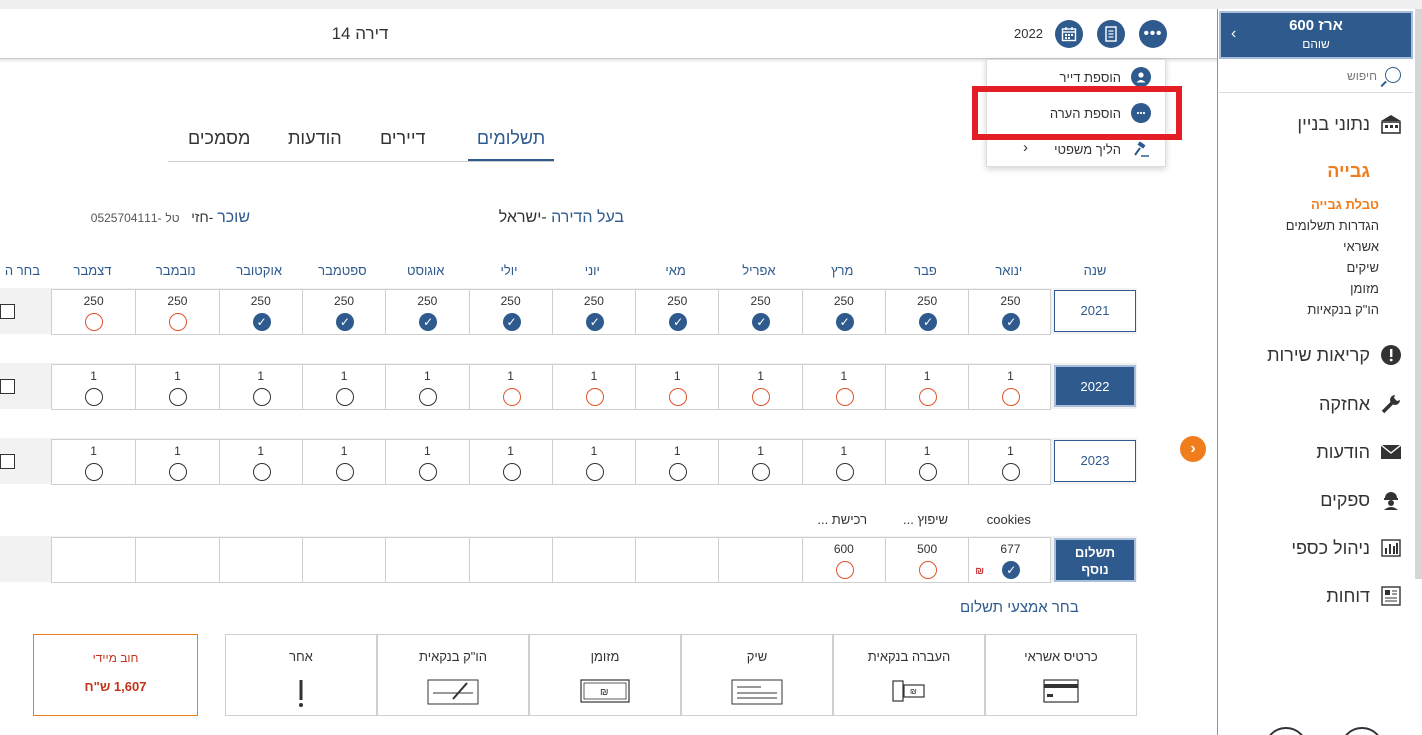  I want to click on document-button, so click(1111, 34).